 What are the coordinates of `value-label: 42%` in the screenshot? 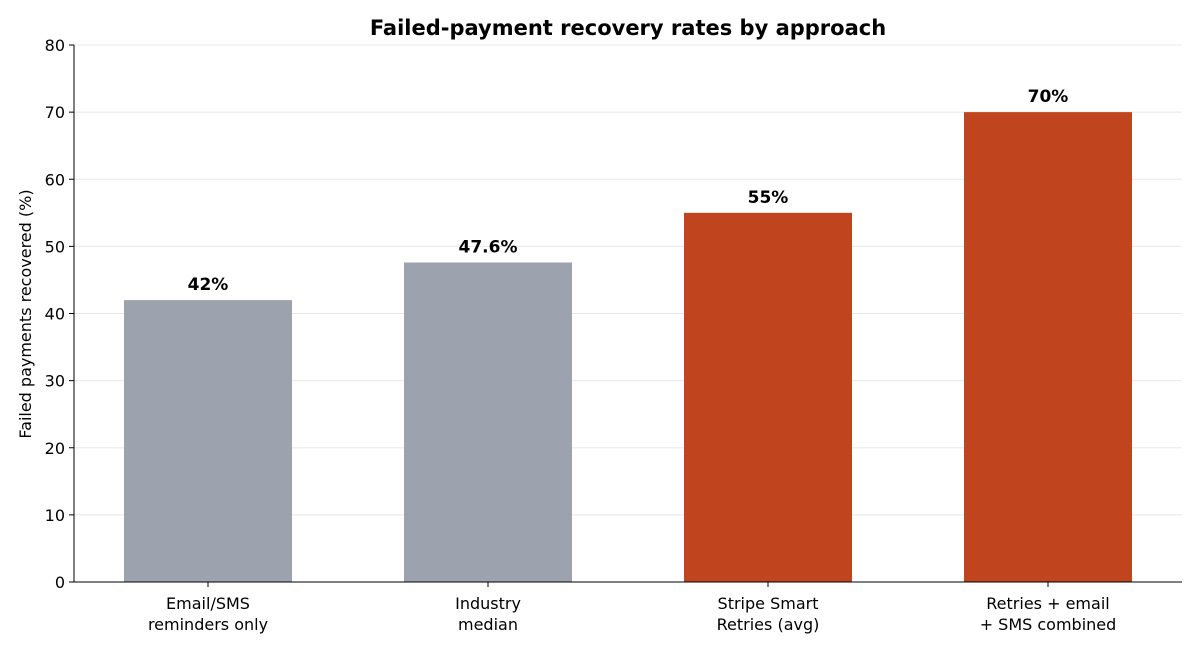 It's located at (208, 285).